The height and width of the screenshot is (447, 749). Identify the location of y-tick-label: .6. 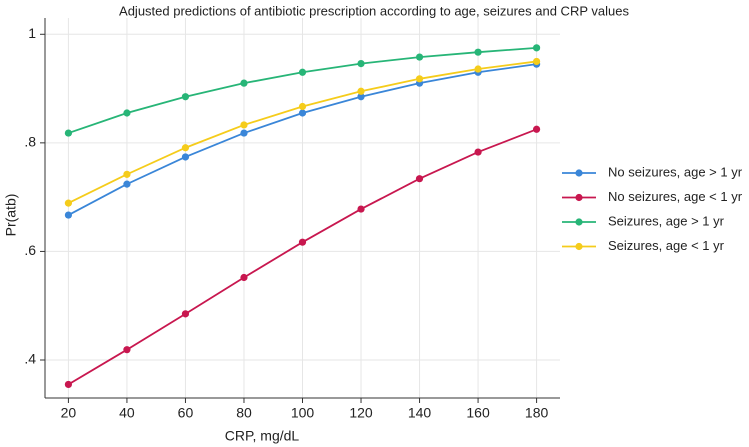
(30, 250).